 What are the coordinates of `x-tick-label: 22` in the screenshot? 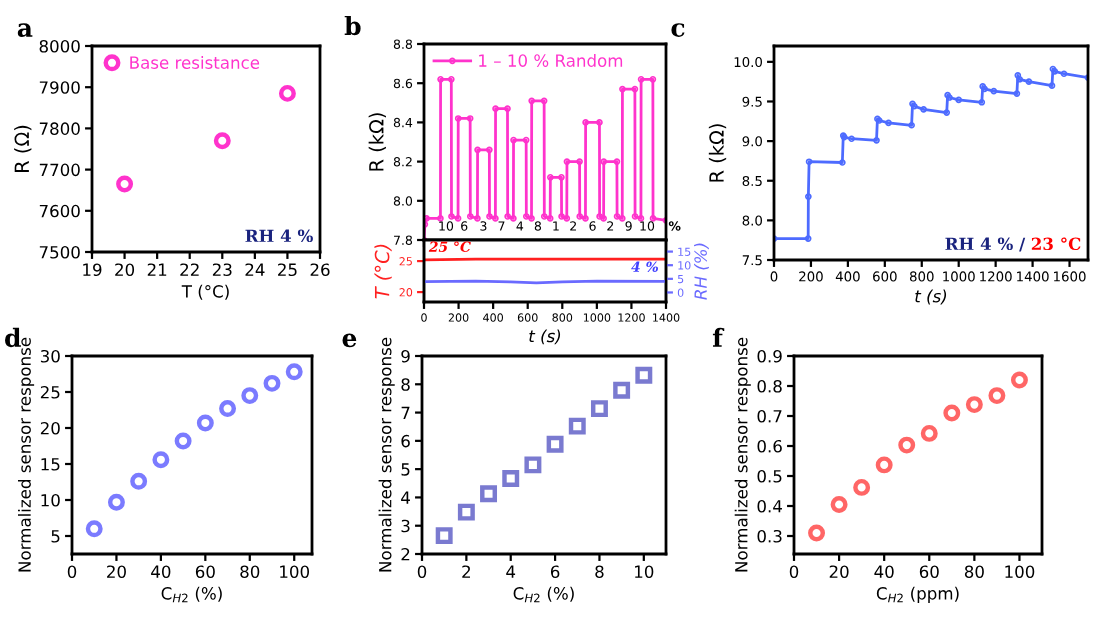 It's located at (189, 269).